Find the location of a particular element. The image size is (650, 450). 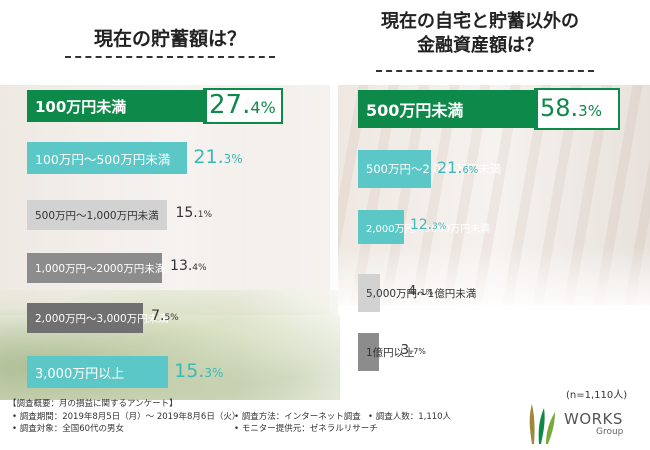

bar-category-label: 500万円～1,000万円未満 is located at coordinates (97, 215).